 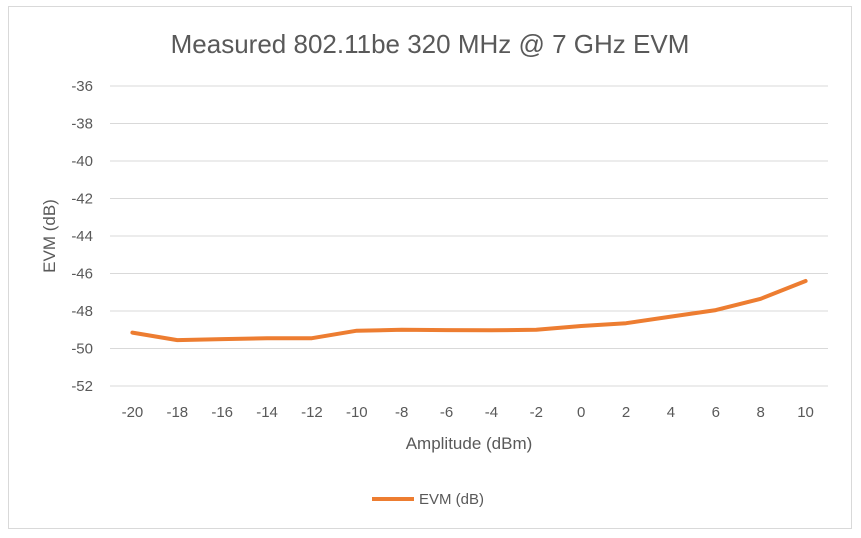 What do you see at coordinates (82, 311) in the screenshot?
I see `y-tick-label: -48` at bounding box center [82, 311].